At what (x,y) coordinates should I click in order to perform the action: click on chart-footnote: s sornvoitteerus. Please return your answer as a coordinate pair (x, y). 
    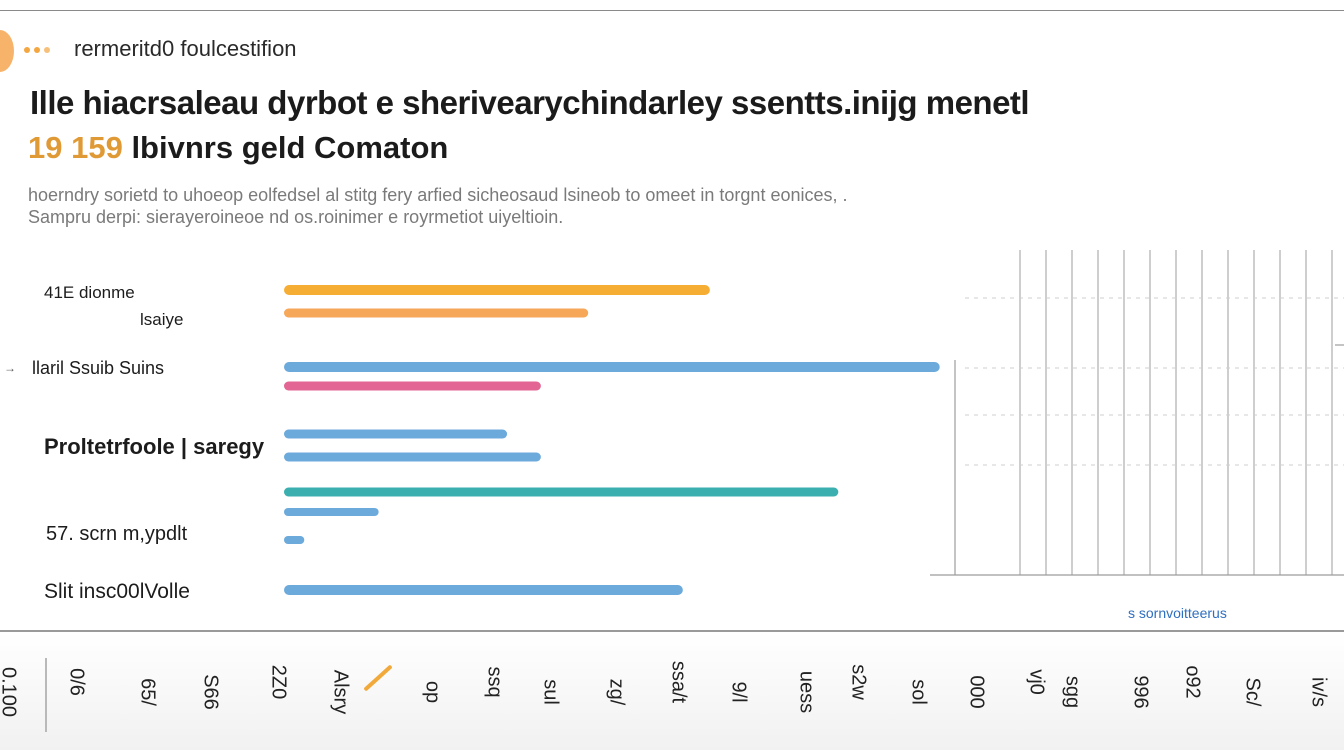
    Looking at the image, I should click on (1177, 613).